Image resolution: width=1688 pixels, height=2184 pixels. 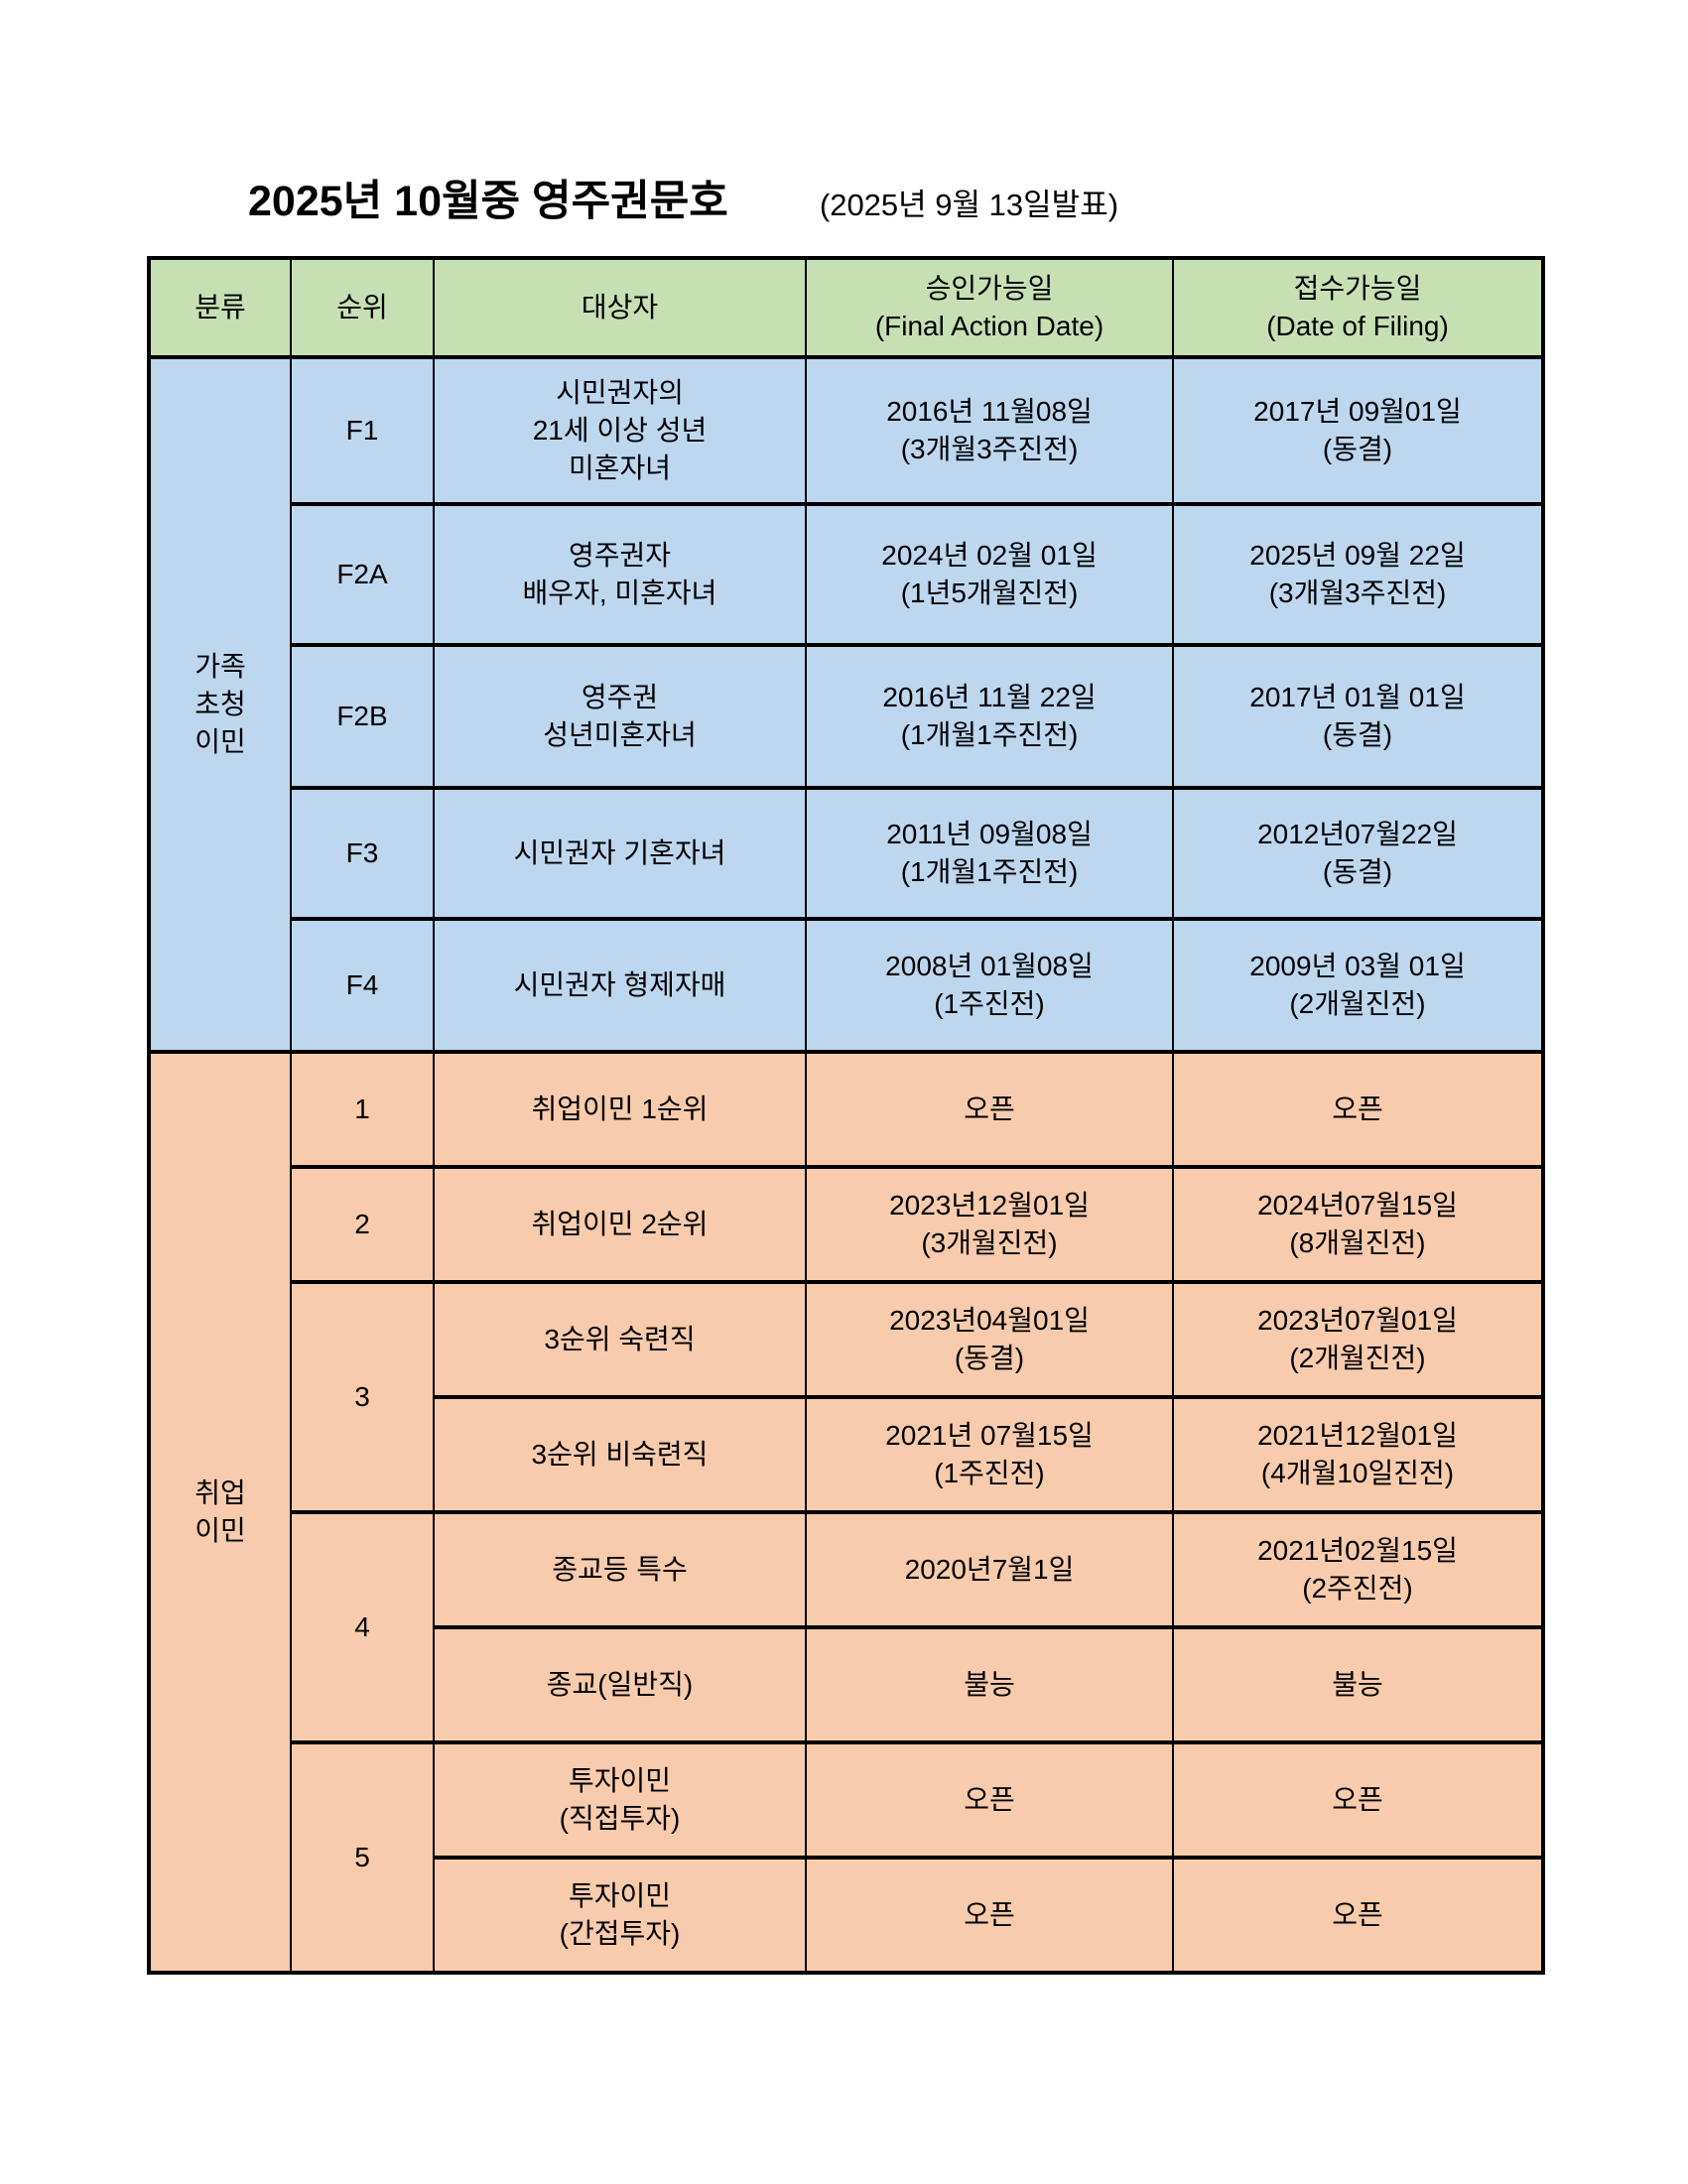 I want to click on col-header-filing: 접수가능일 (Date of Filing), so click(x=1358, y=307).